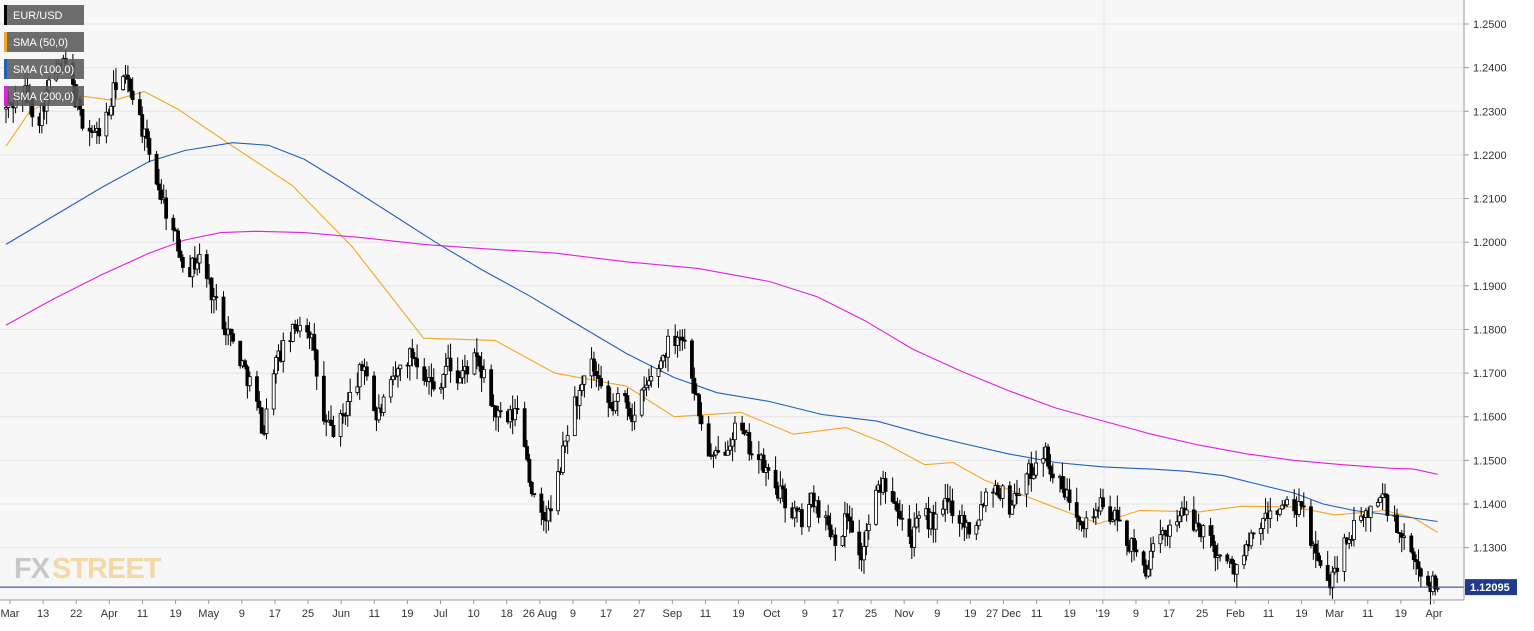 This screenshot has height=631, width=1534. Describe the element at coordinates (474, 614) in the screenshot. I see `x-tick-label: 10` at that location.